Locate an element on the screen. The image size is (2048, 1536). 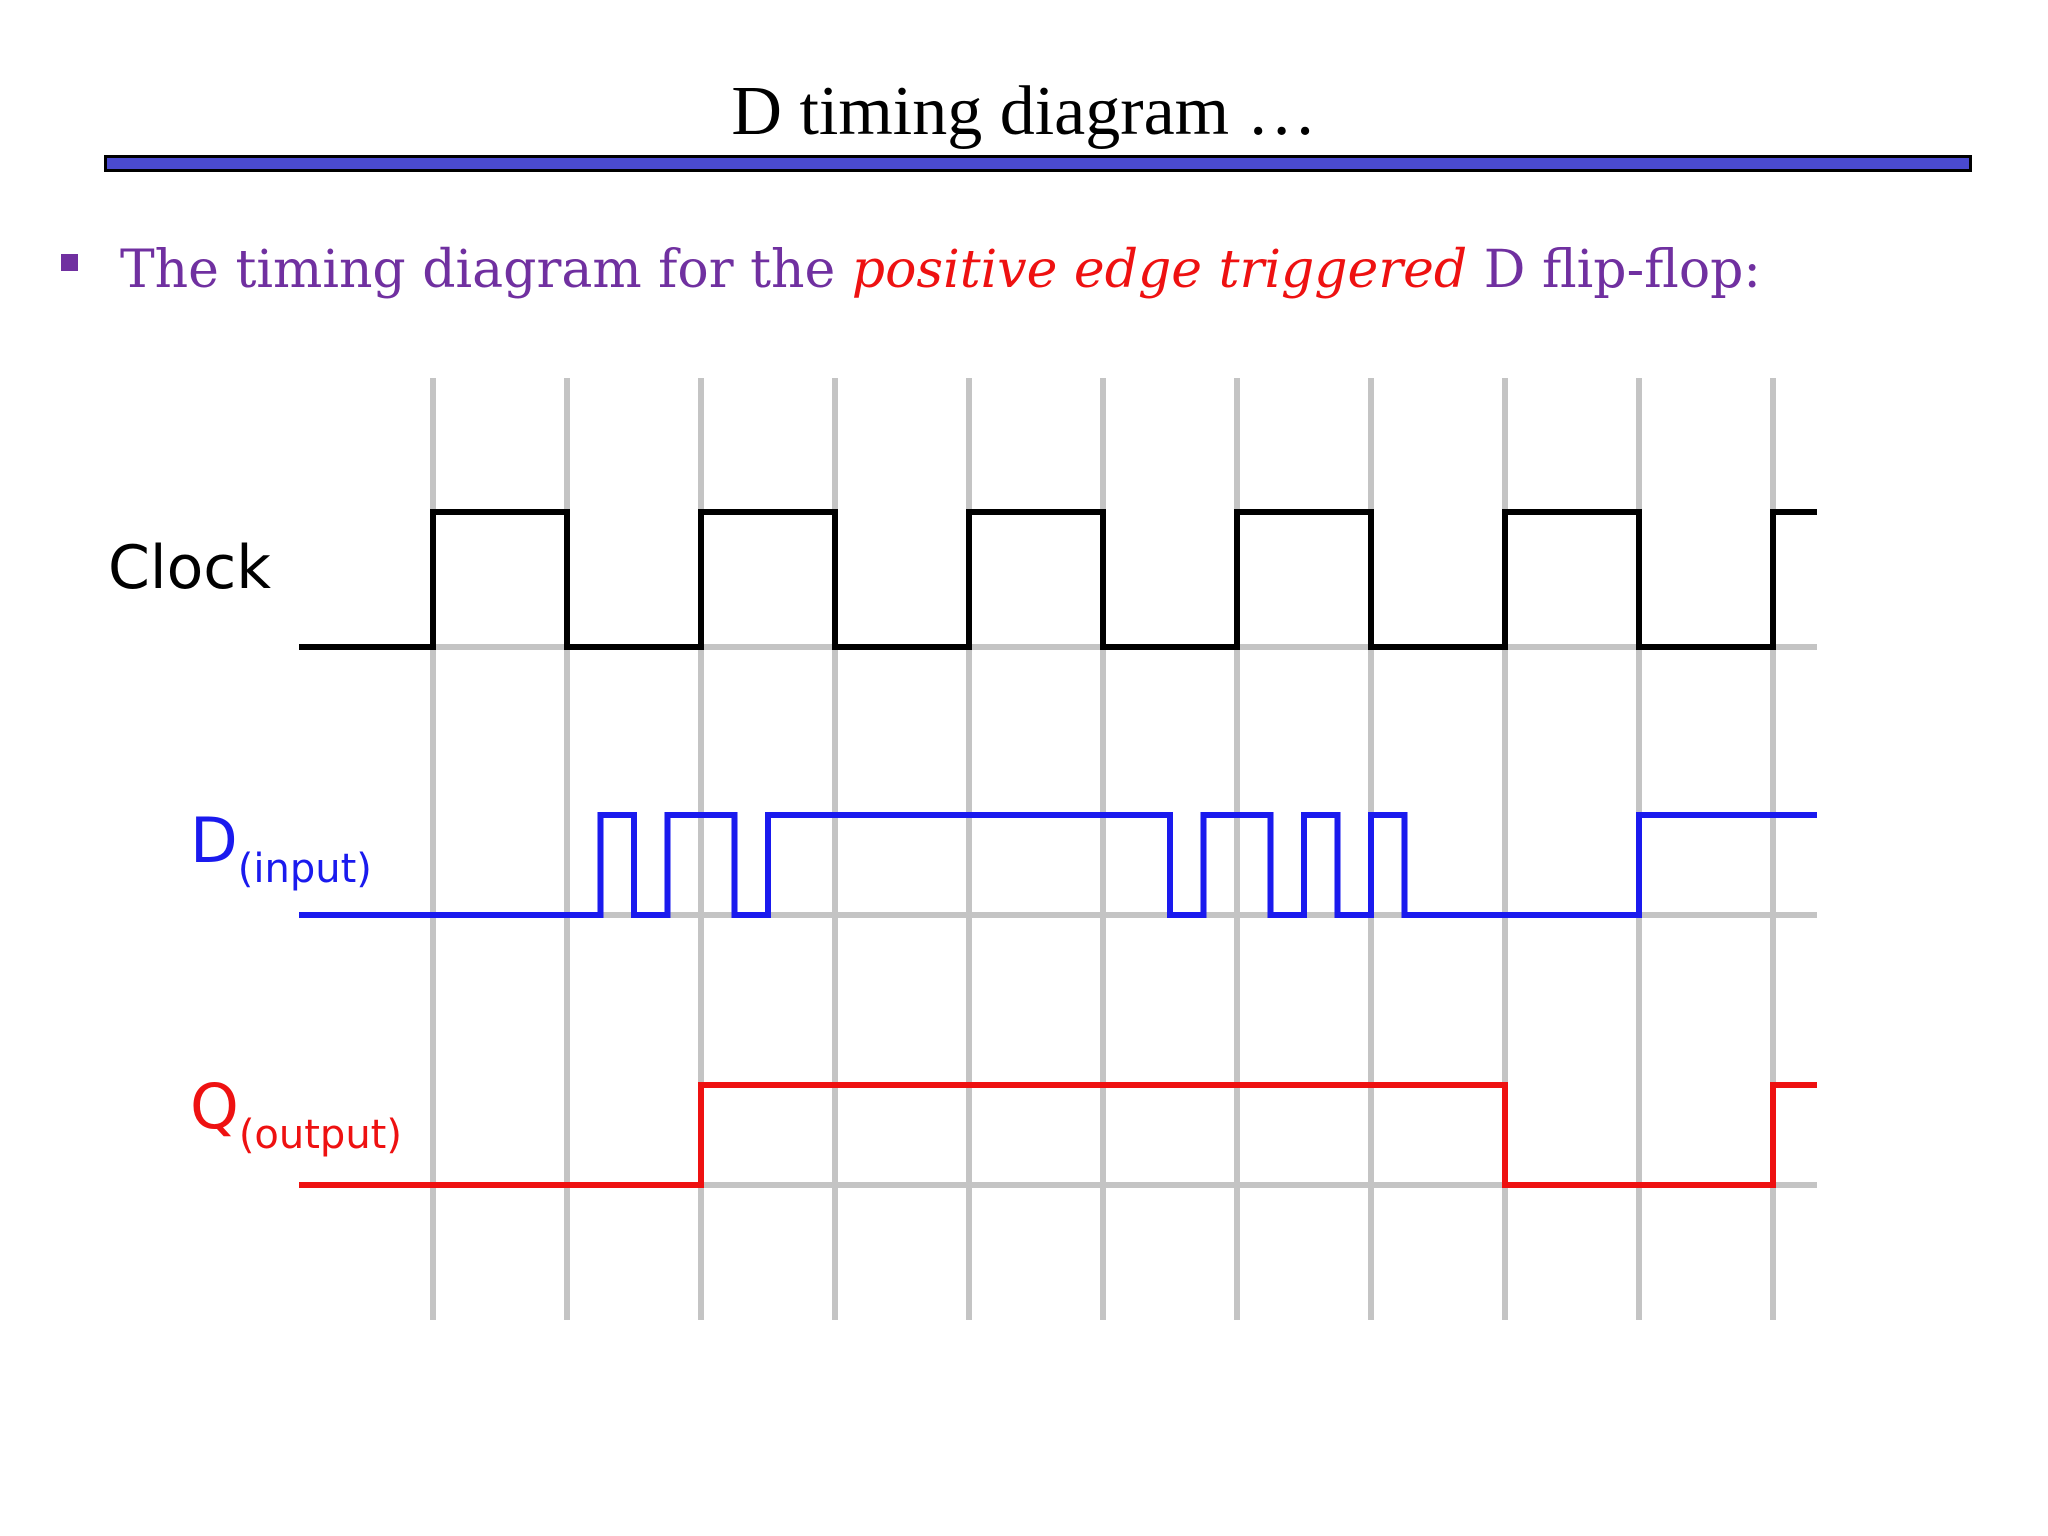
d-waveform is located at coordinates (1058, 865).